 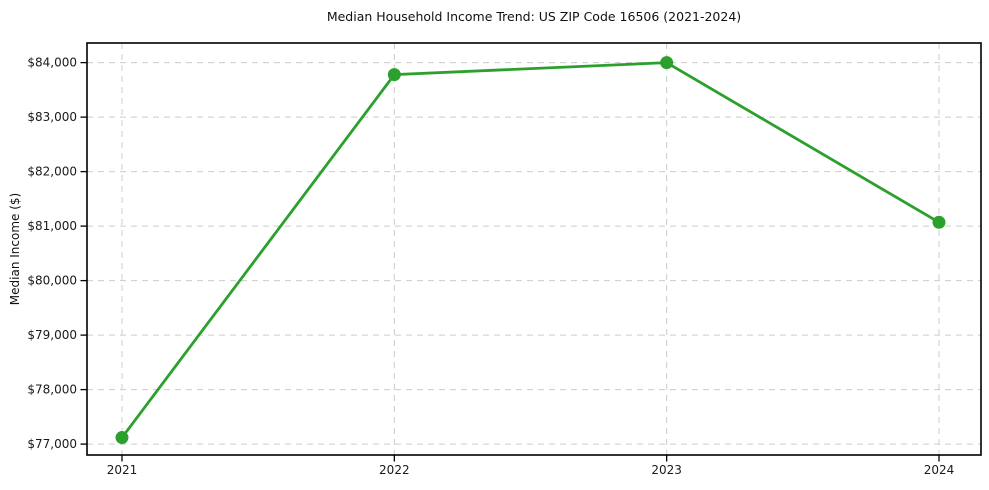 What do you see at coordinates (939, 470) in the screenshot?
I see `x-tick-label: 2024` at bounding box center [939, 470].